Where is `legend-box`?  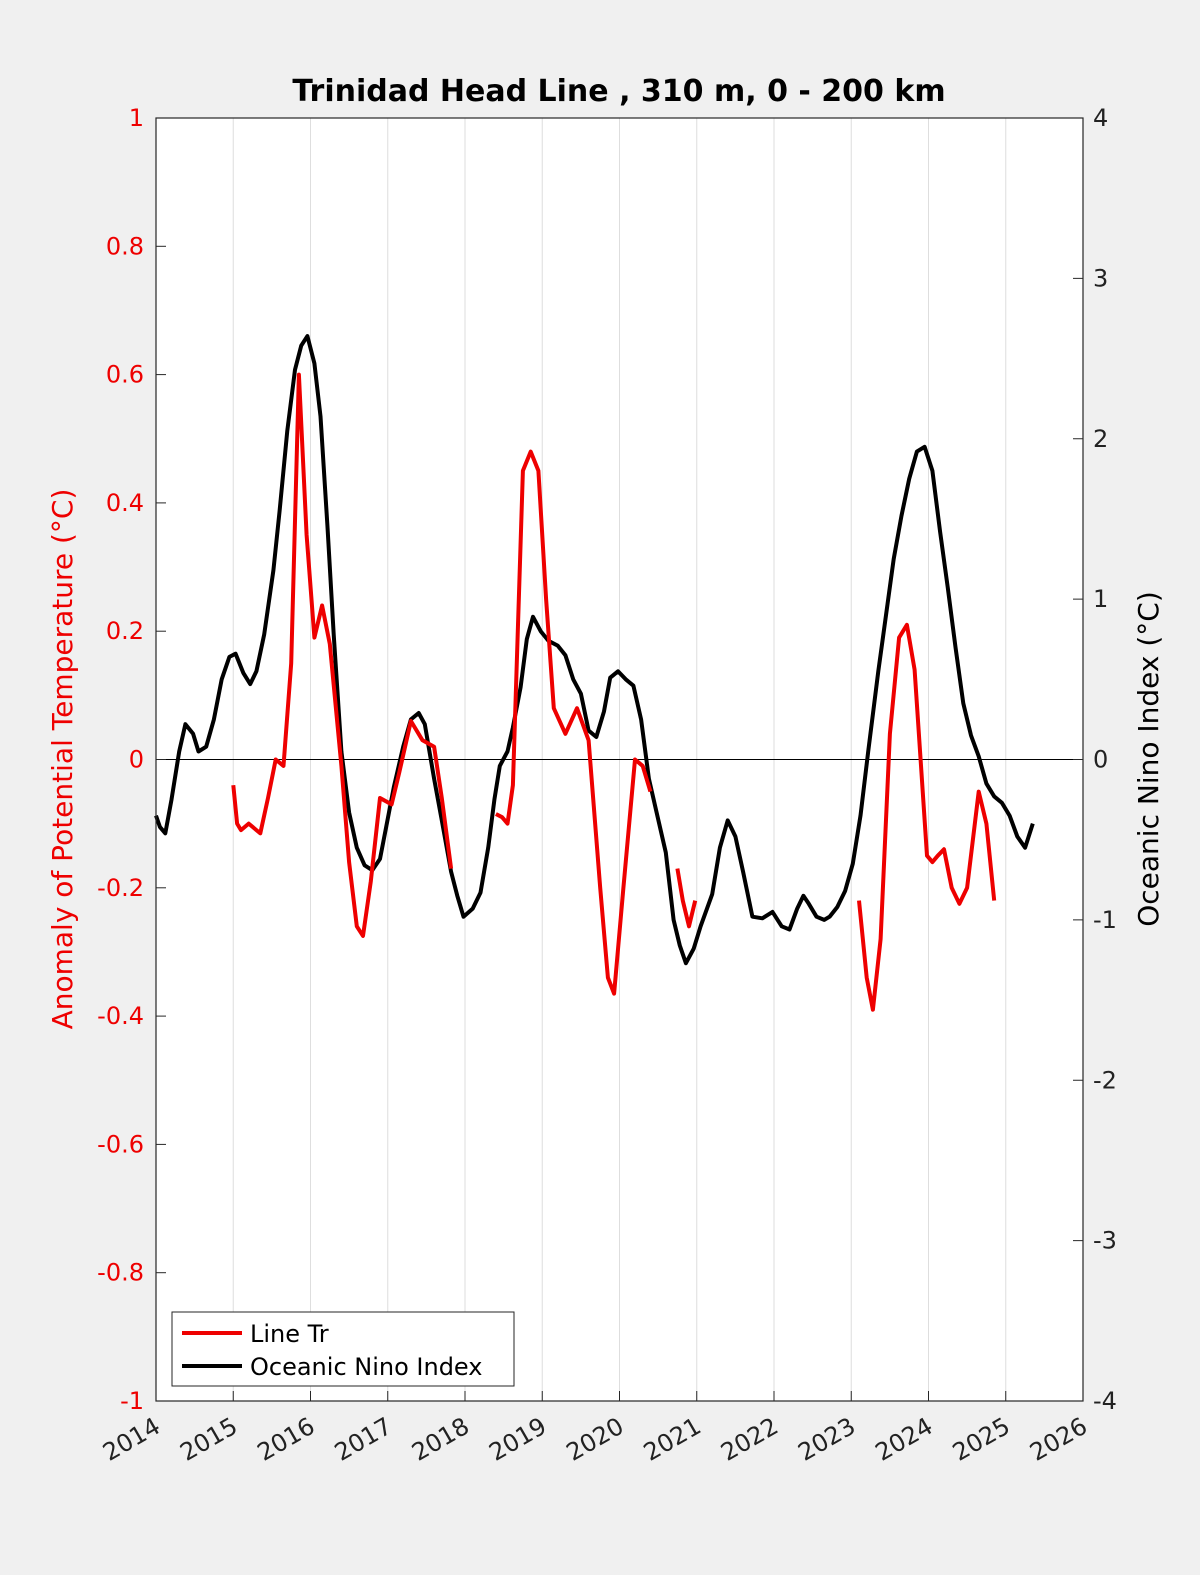
legend-box is located at coordinates (343, 1349).